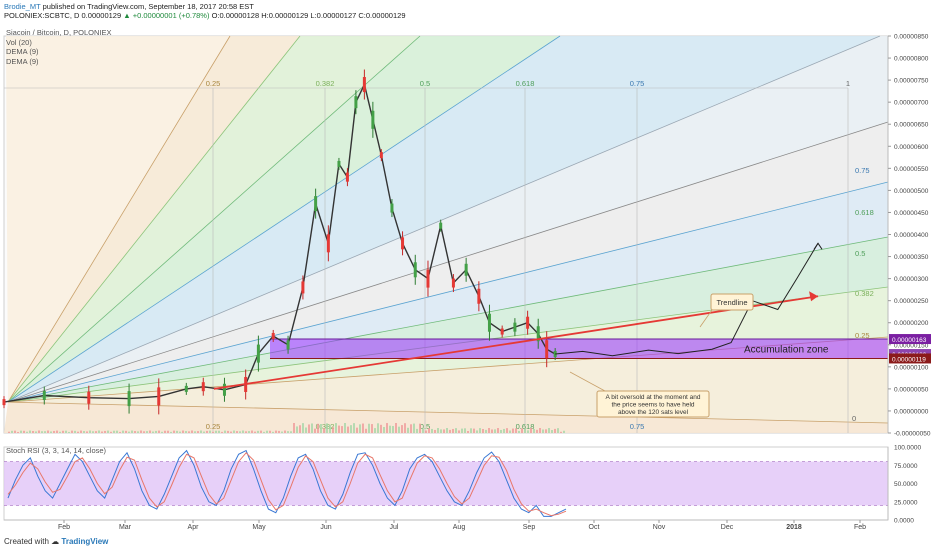 Image resolution: width=932 pixels, height=550 pixels. What do you see at coordinates (26, 541) in the screenshot?
I see `footer-created: Created with` at bounding box center [26, 541].